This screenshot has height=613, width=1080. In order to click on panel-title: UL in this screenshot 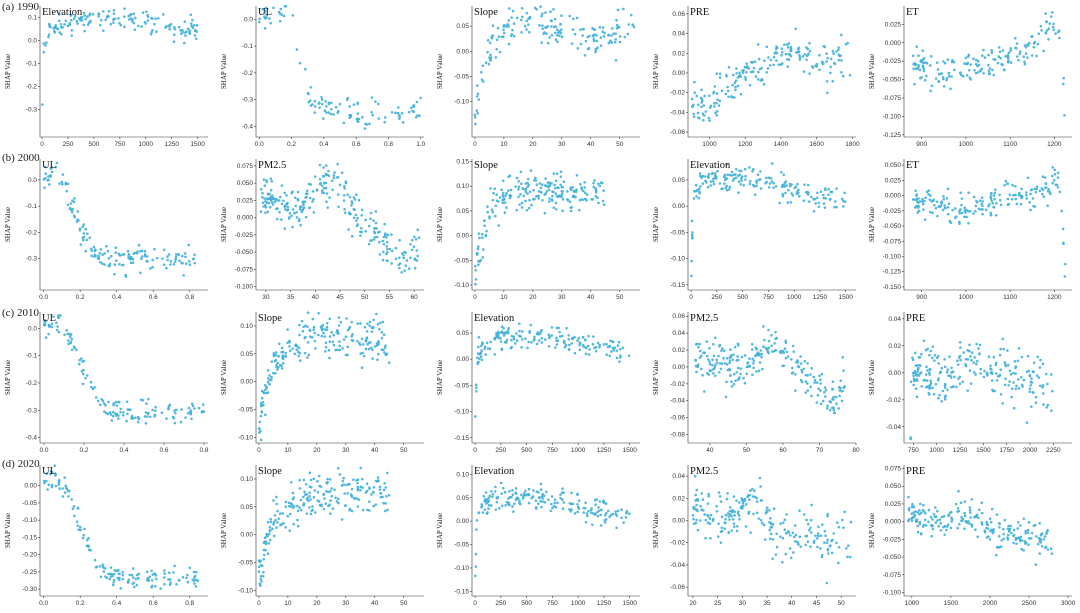, I will do `click(49, 471)`.